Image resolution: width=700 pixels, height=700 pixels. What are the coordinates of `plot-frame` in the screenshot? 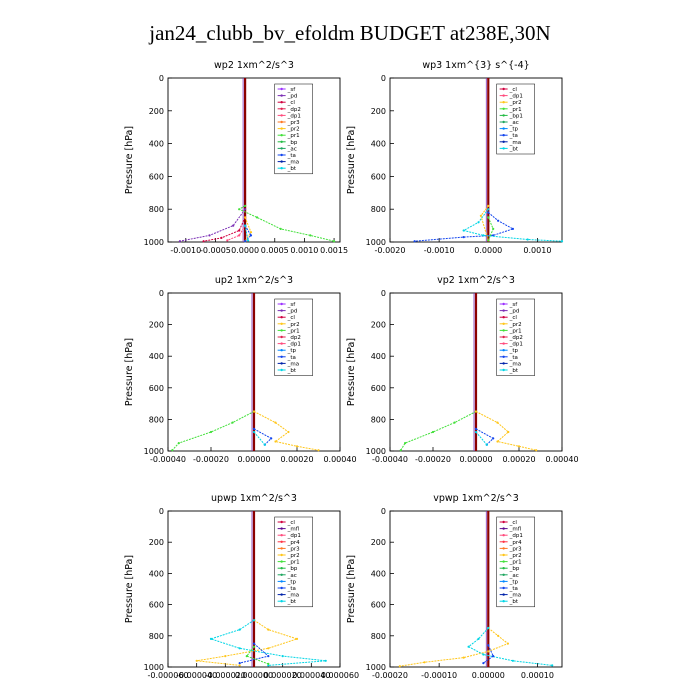 It's located at (476, 589).